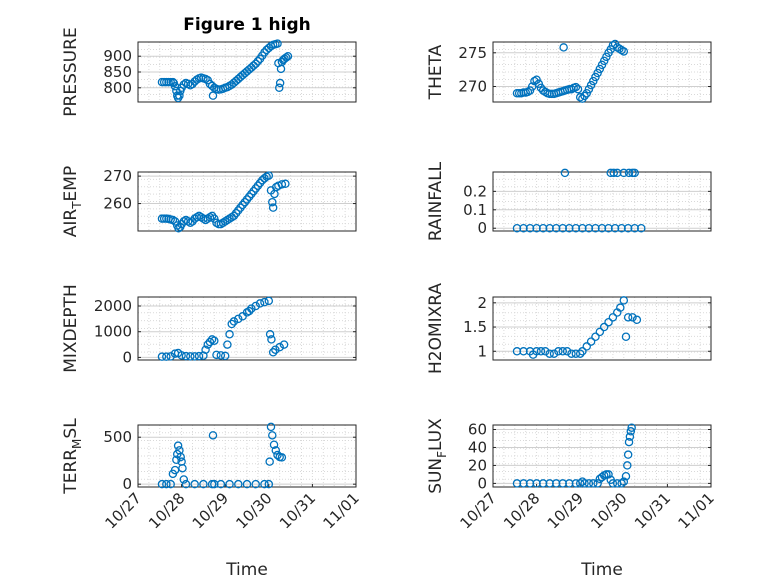 Image resolution: width=778 pixels, height=583 pixels. I want to click on subplot-theta: 270 275 THETA, so click(569, 71).